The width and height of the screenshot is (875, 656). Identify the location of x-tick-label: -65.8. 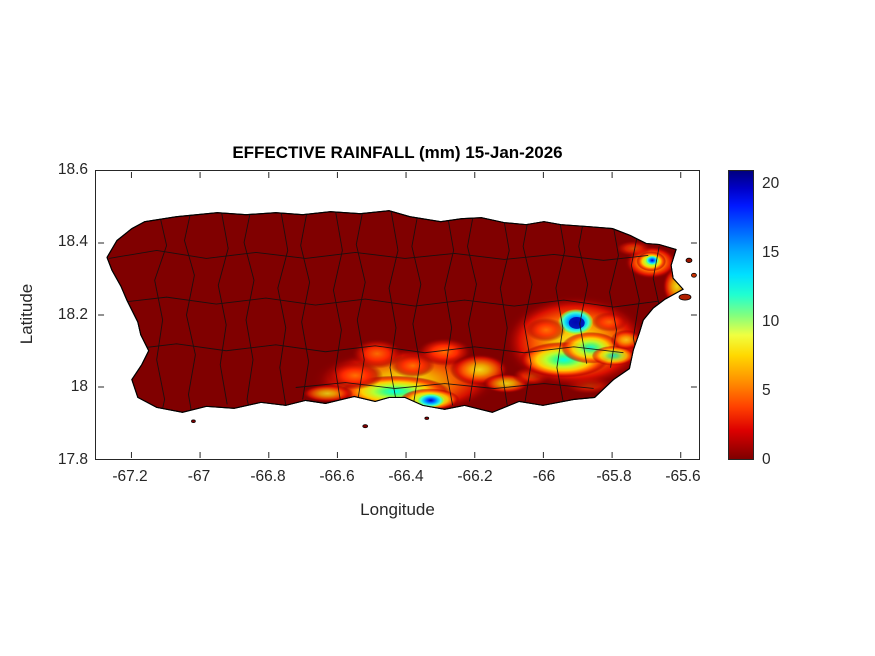
(614, 476).